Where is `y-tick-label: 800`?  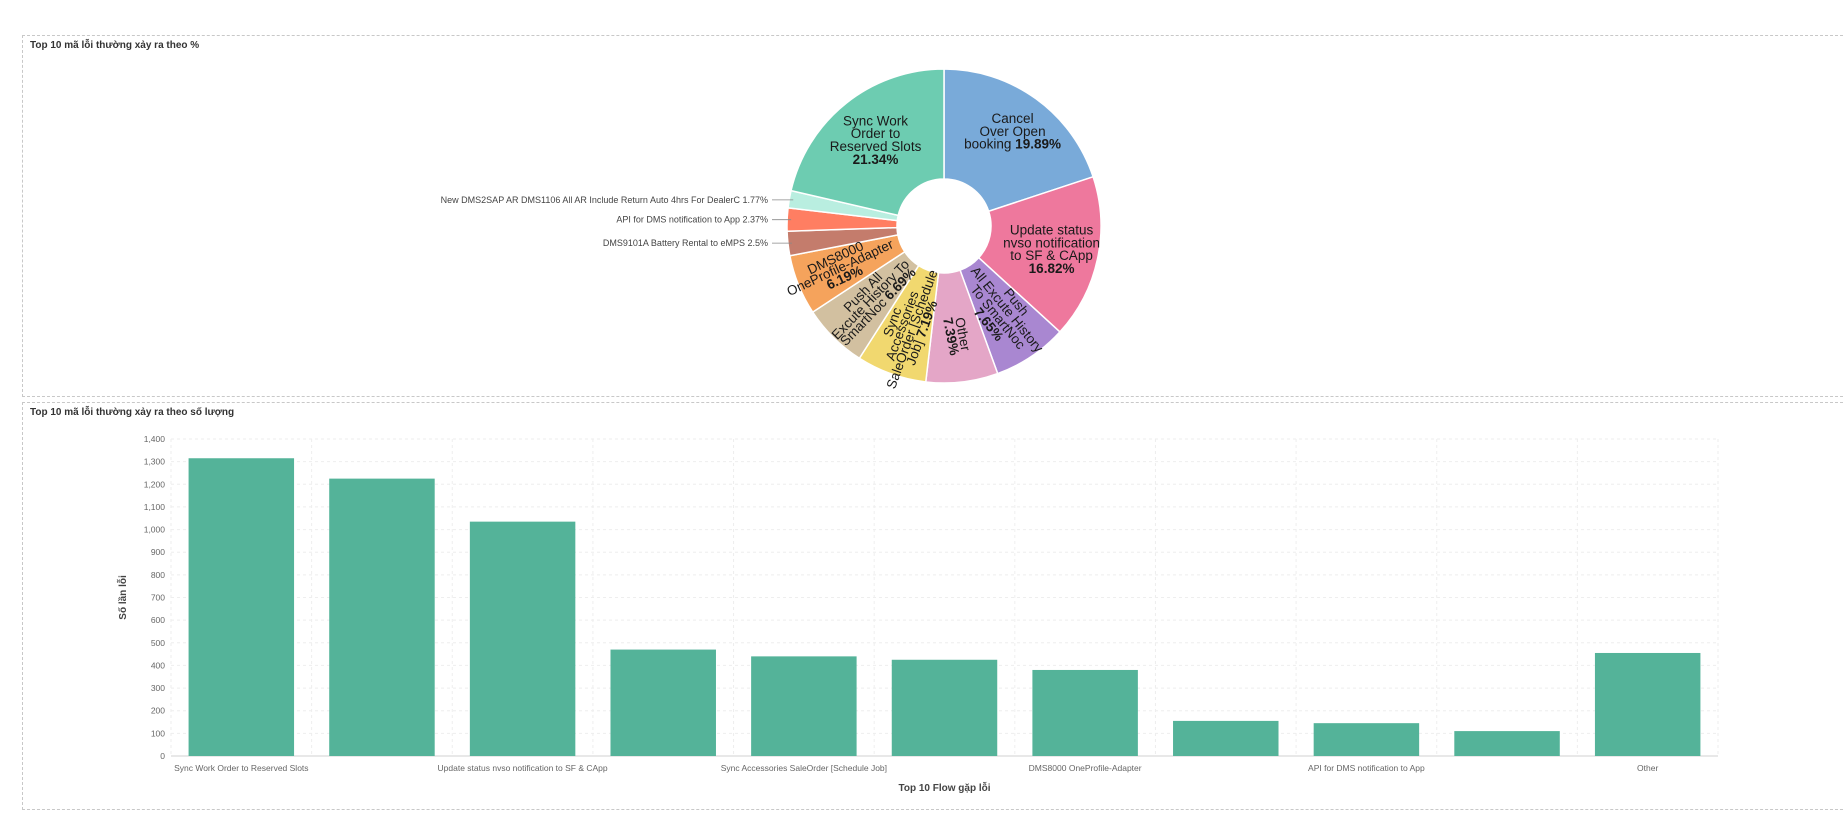 y-tick-label: 800 is located at coordinates (158, 575).